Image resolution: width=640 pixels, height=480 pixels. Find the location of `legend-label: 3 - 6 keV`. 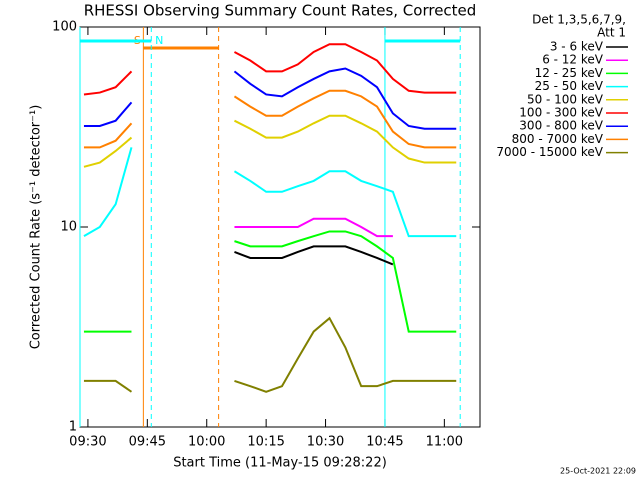

legend-label: 3 - 6 keV is located at coordinates (577, 47).